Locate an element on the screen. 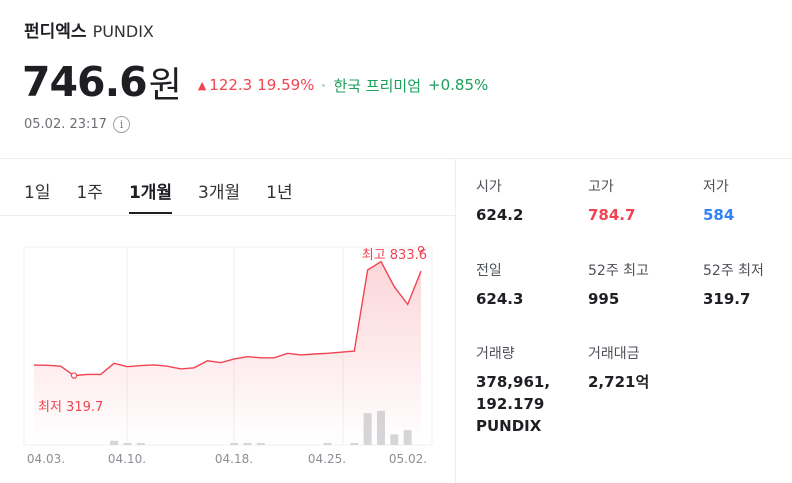  stat-value: 784.7 is located at coordinates (612, 215).